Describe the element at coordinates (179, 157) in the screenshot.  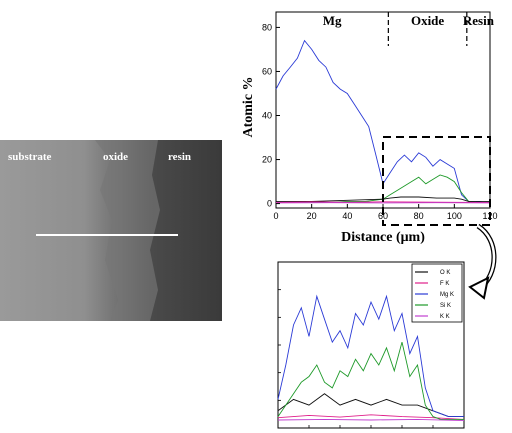
I see `label-resin: resin` at that location.